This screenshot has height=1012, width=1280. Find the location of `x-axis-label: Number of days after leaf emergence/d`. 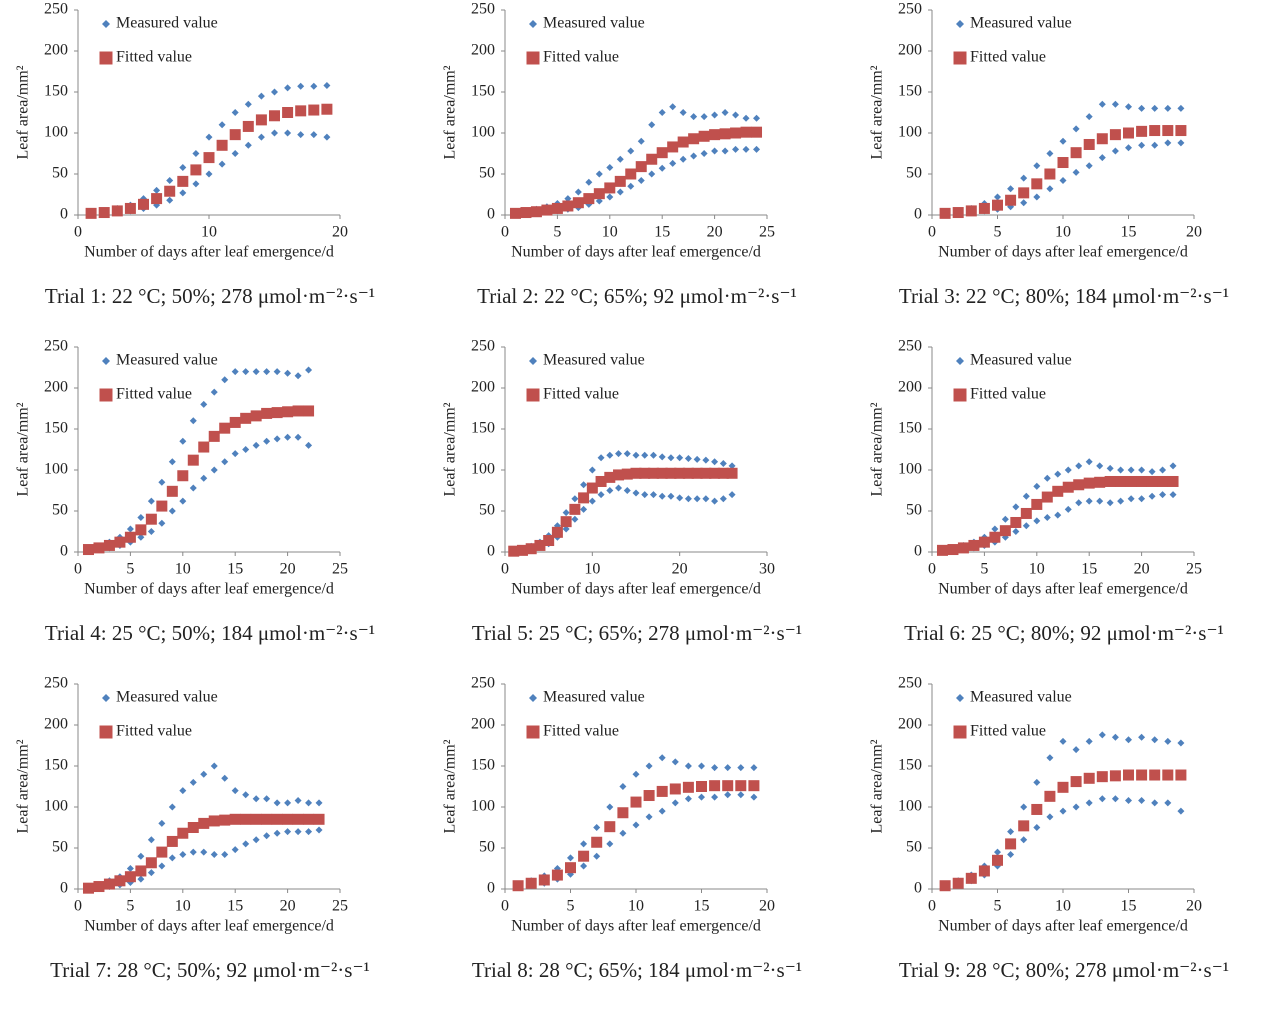

x-axis-label: Number of days after leaf emergence/d is located at coordinates (1063, 589).